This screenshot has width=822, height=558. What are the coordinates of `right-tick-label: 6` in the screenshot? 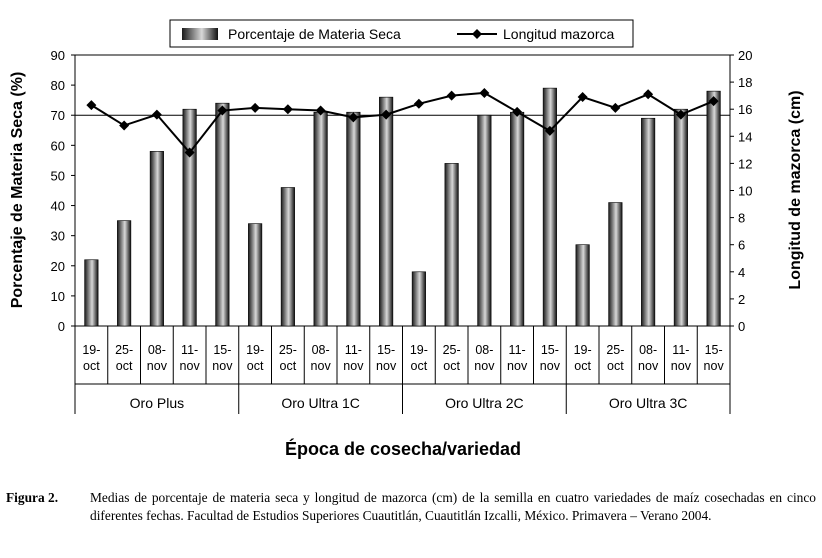 It's located at (741, 245).